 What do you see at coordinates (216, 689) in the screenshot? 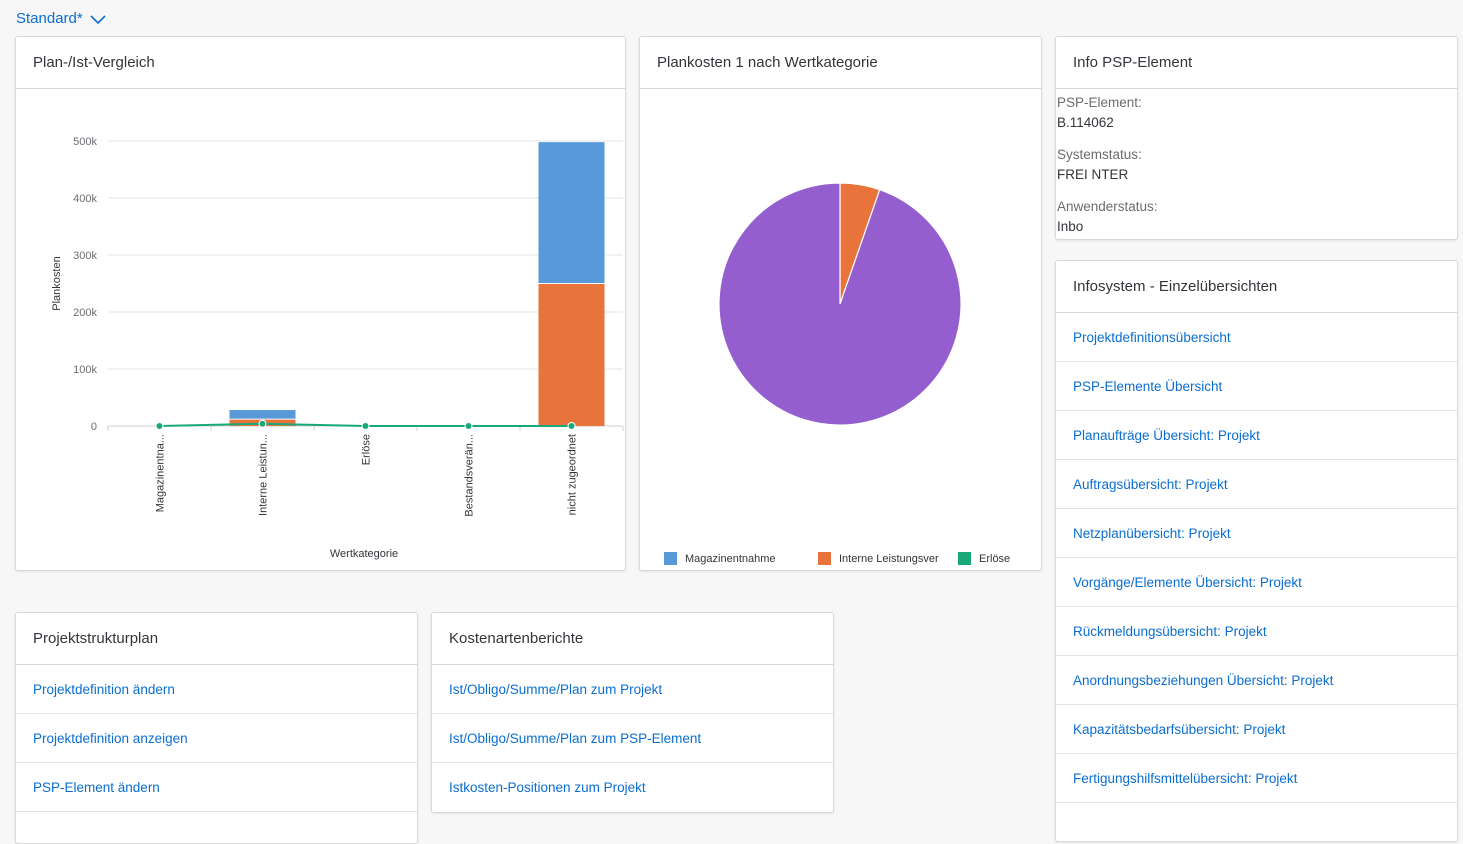
I see `list-item: Projektdefinition ändern` at bounding box center [216, 689].